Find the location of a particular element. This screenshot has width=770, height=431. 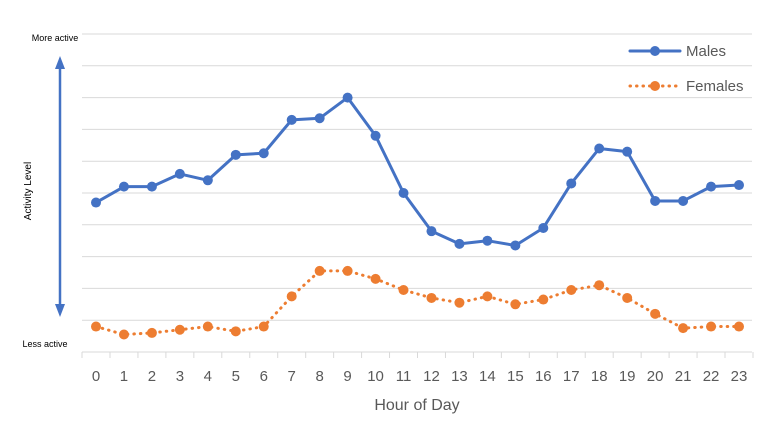

x-tick-label: 10 is located at coordinates (375, 376).